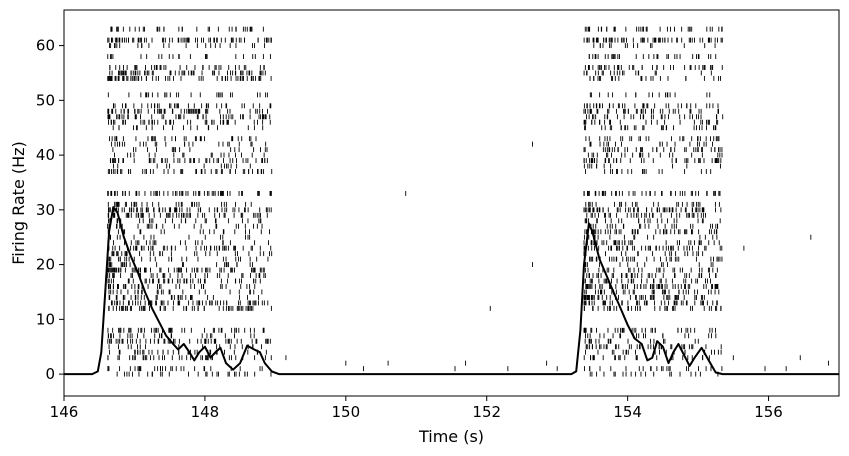  I want to click on y-tick-label: 20, so click(45, 265).